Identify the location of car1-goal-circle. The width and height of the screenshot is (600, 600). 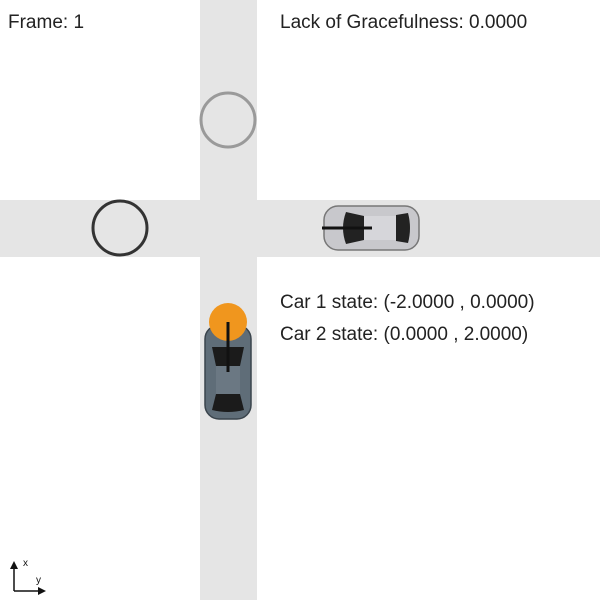
(228, 120).